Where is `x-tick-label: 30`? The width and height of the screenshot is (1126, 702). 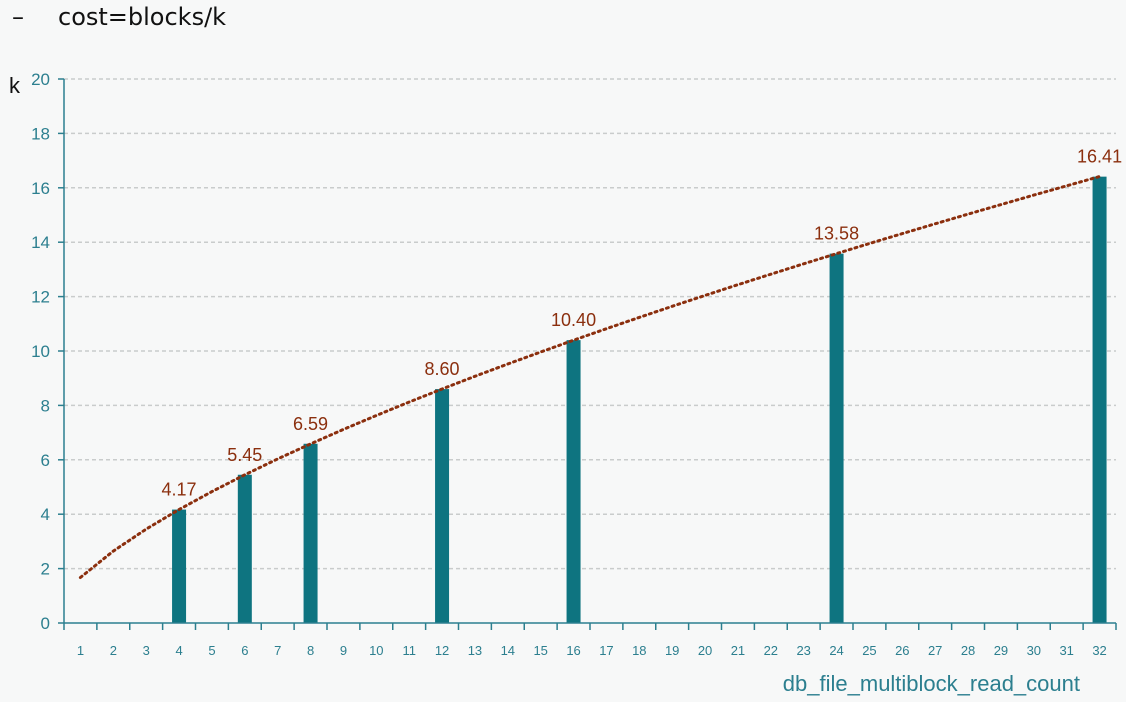
x-tick-label: 30 is located at coordinates (1034, 650).